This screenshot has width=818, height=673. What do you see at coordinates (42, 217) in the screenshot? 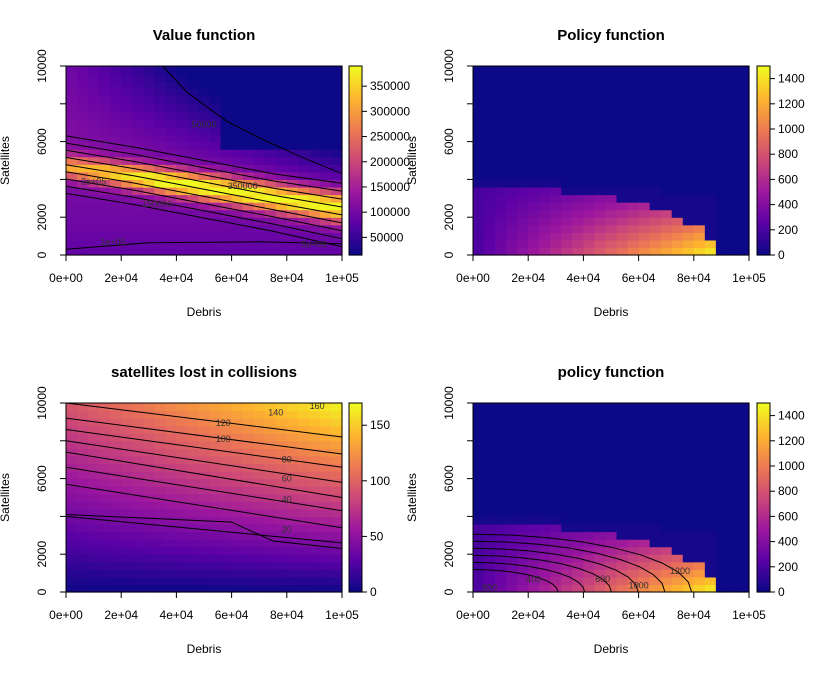
I see `y-tick-label: 2000` at bounding box center [42, 217].